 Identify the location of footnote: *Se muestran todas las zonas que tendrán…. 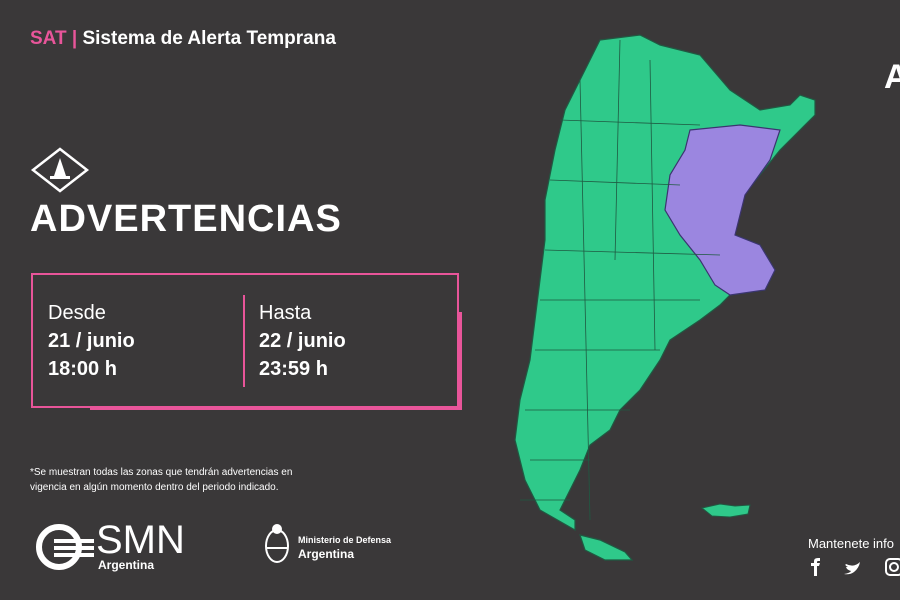
(161, 480).